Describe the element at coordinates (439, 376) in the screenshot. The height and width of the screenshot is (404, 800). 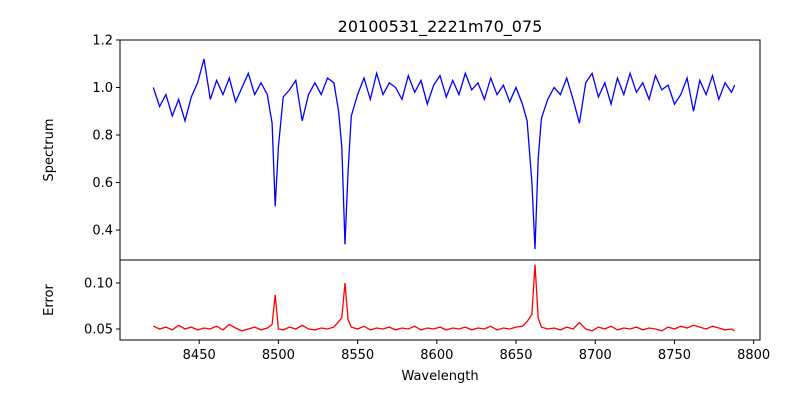
I see `x-axis-label: Wavelength` at that location.